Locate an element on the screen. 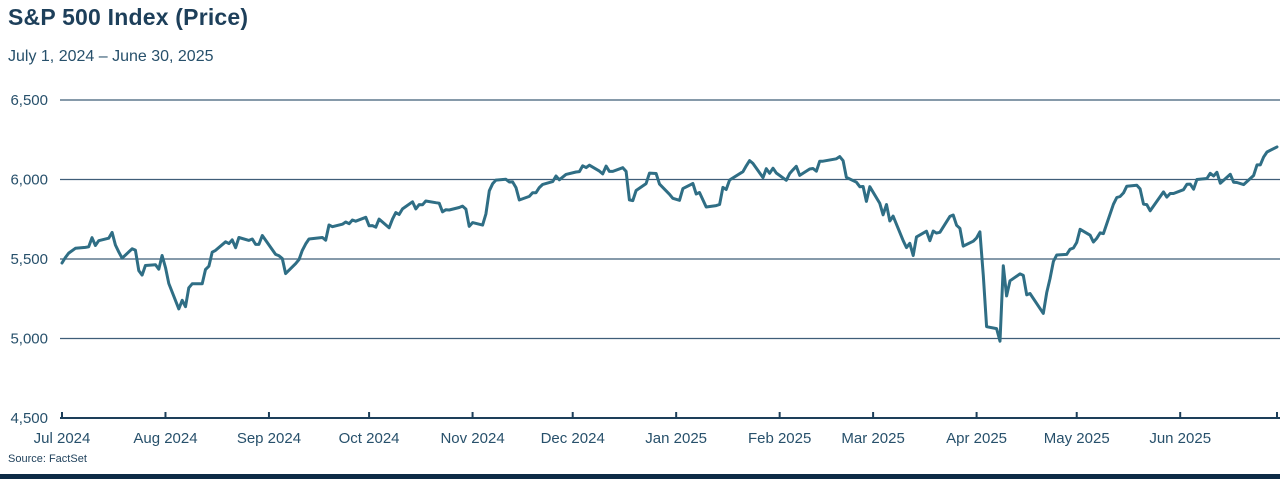 The image size is (1280, 481). x-axis-label: Oct 2024 is located at coordinates (369, 438).